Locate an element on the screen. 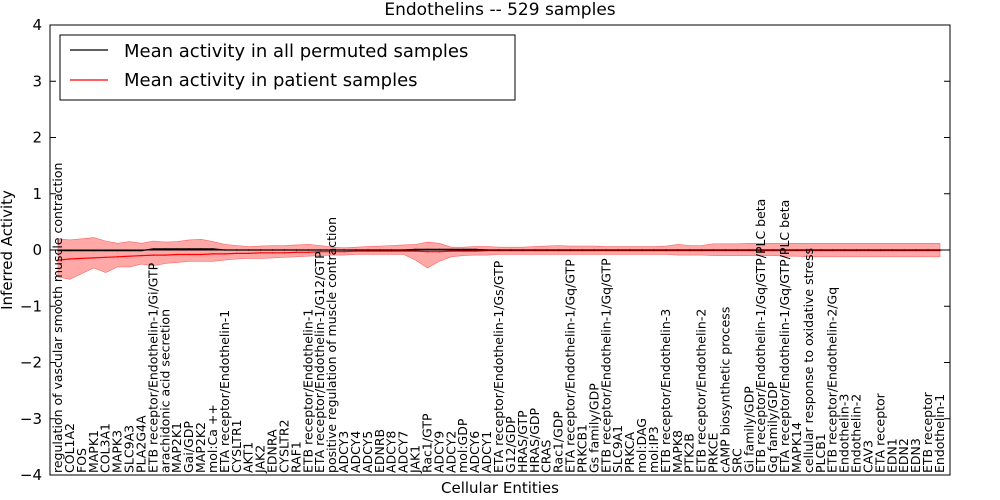 The image size is (1000, 500). category-label-9: arachidonic acid secretion is located at coordinates (164, 391).